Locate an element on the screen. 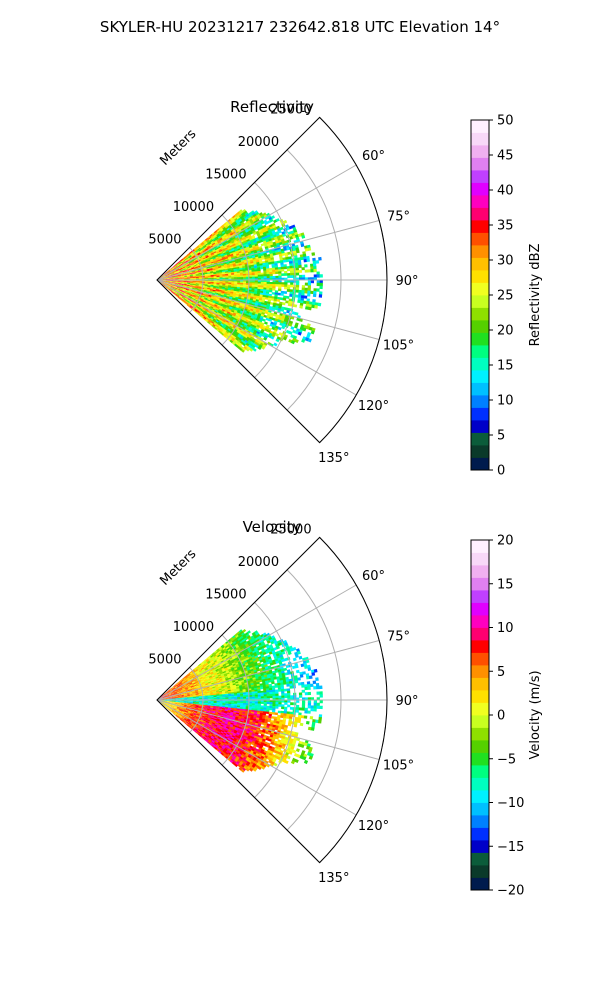 Image resolution: width=600 pixels, height=1000 pixels. radial-axis-label: Meters is located at coordinates (178, 147).